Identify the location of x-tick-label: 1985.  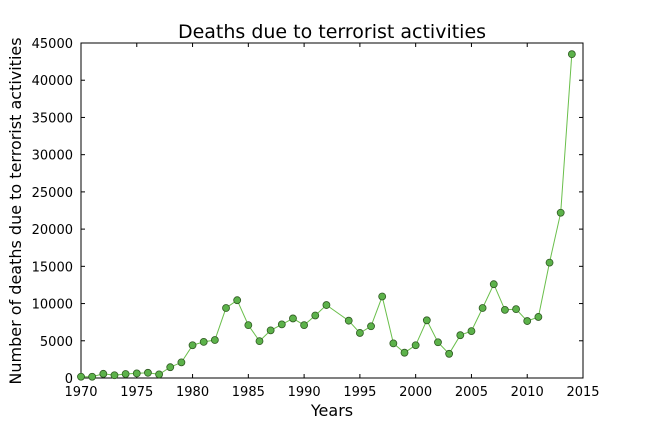
(248, 392).